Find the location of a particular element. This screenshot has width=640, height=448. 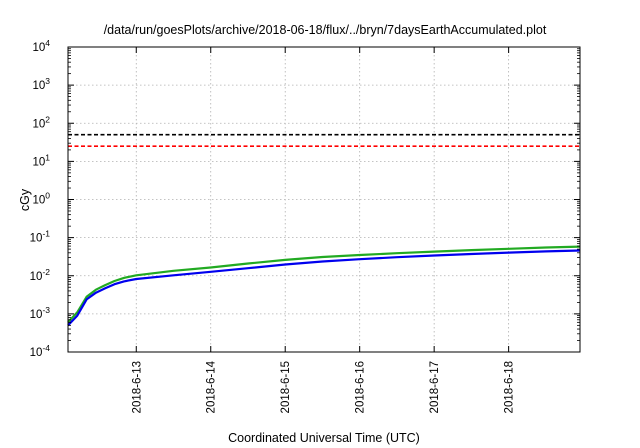

x-tick-label: 2018-6-17 is located at coordinates (435, 387).